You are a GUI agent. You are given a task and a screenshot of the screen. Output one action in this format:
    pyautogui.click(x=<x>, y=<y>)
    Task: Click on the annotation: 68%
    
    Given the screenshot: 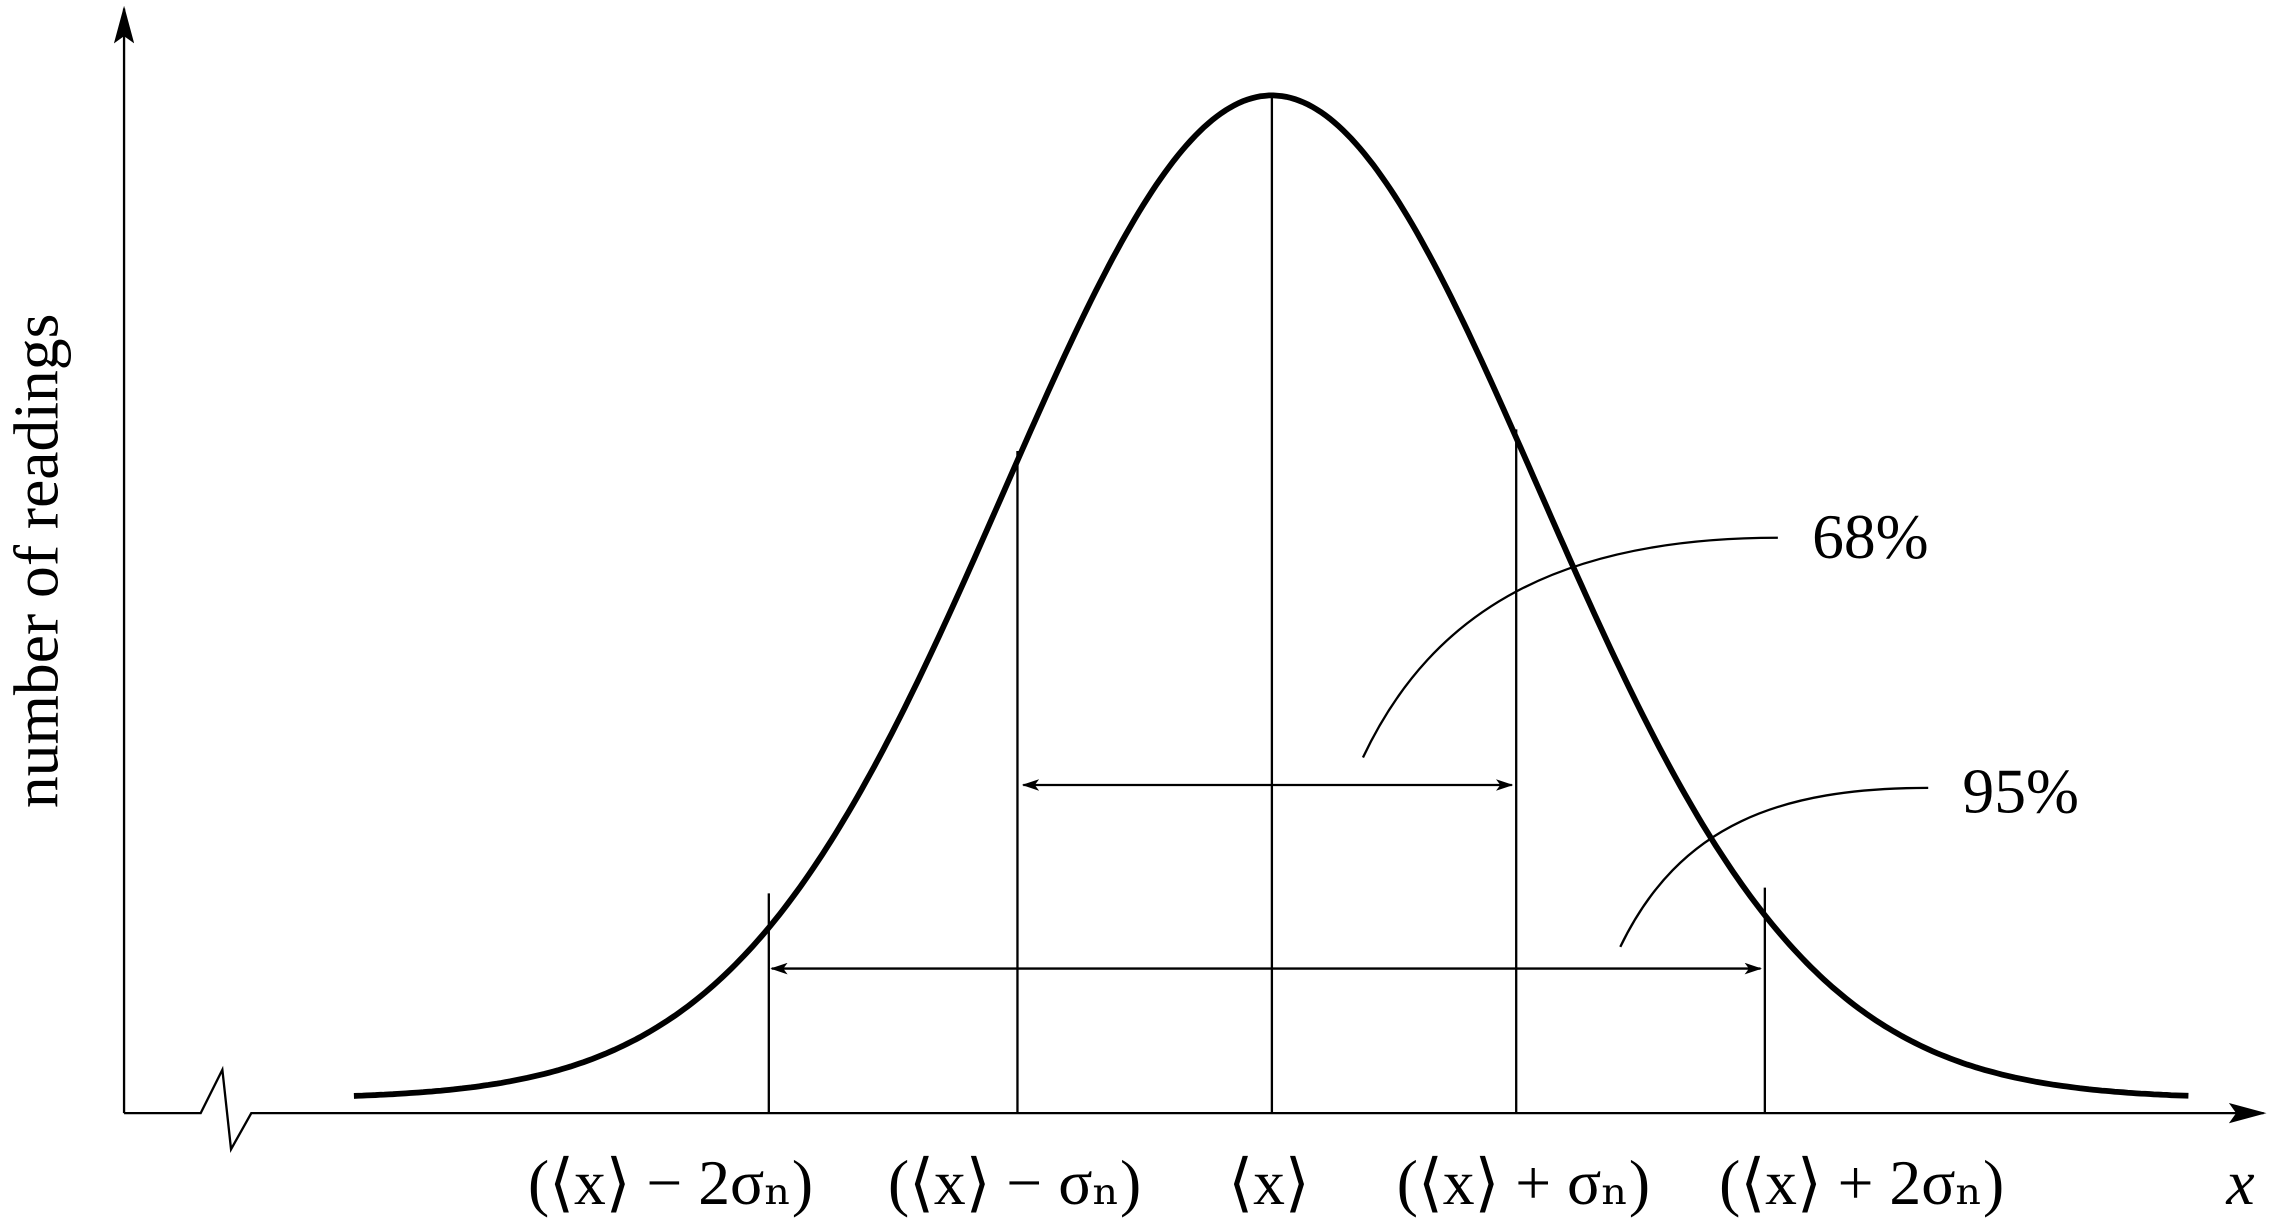 What is the action you would take?
    pyautogui.click(x=1870, y=536)
    